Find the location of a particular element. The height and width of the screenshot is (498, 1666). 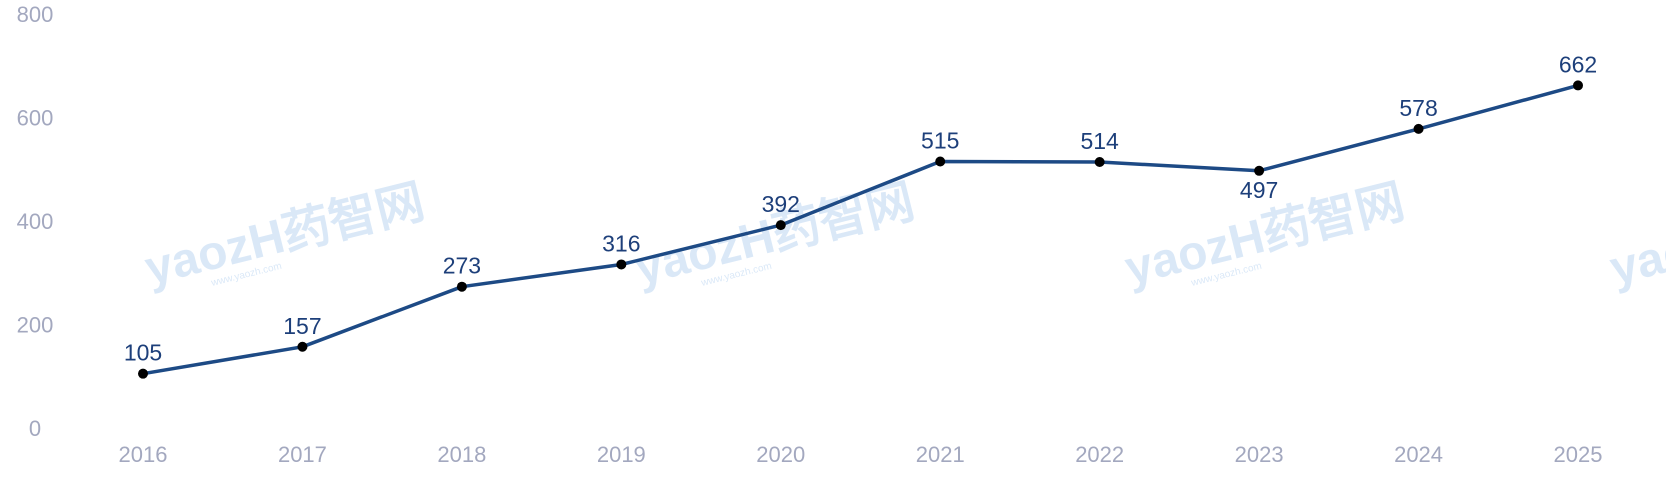

data-label: 316 is located at coordinates (621, 243).